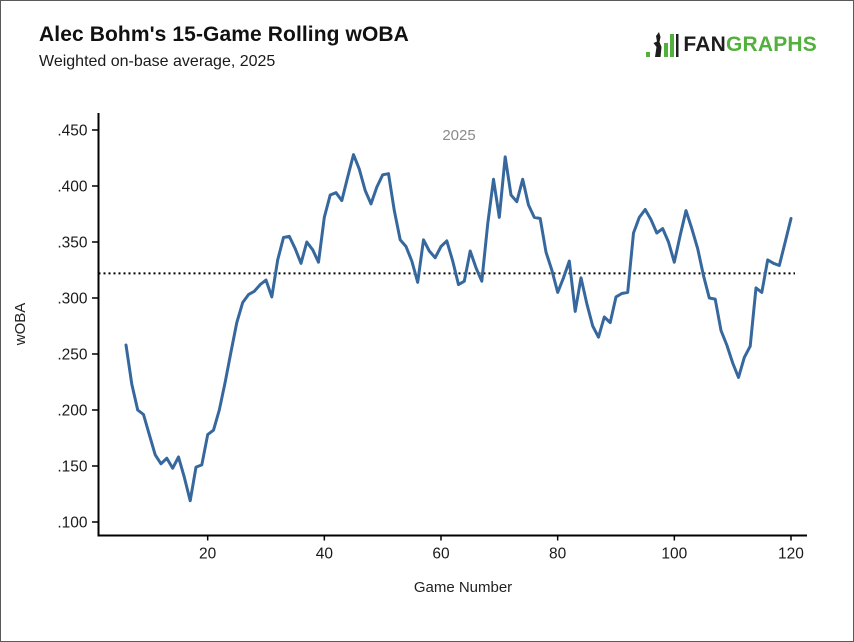 The image size is (854, 642). Describe the element at coordinates (72, 411) in the screenshot. I see `y-tick-label: .200` at that location.